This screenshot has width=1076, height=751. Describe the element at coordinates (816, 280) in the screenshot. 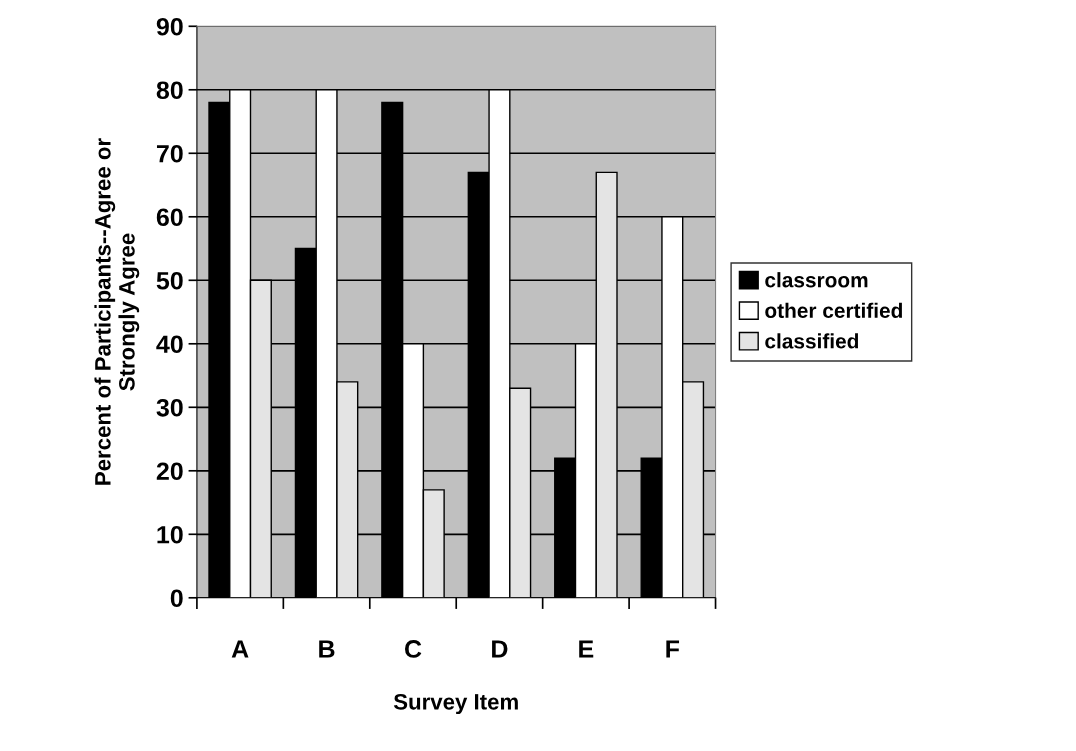

I see `legend-label: classroom` at that location.